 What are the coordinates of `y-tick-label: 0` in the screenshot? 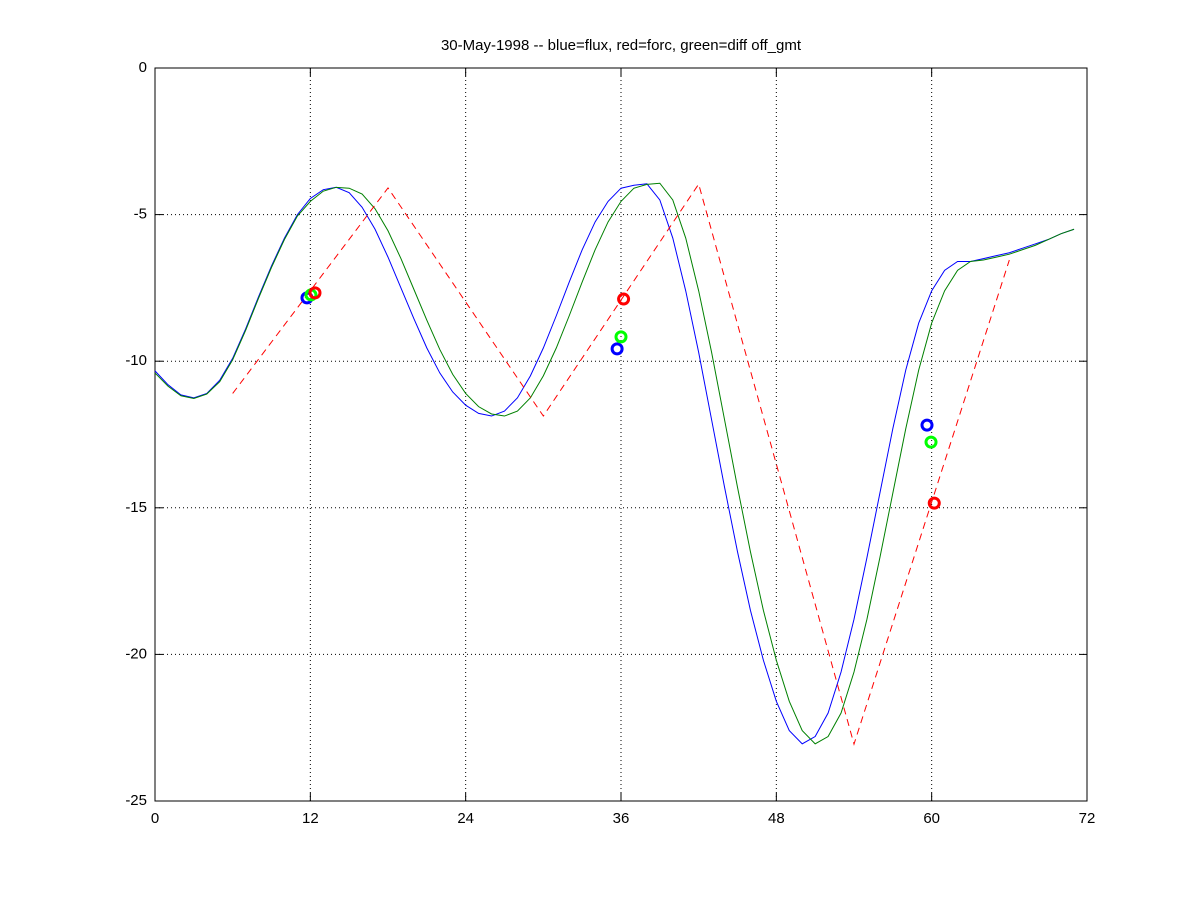 It's located at (143, 67).